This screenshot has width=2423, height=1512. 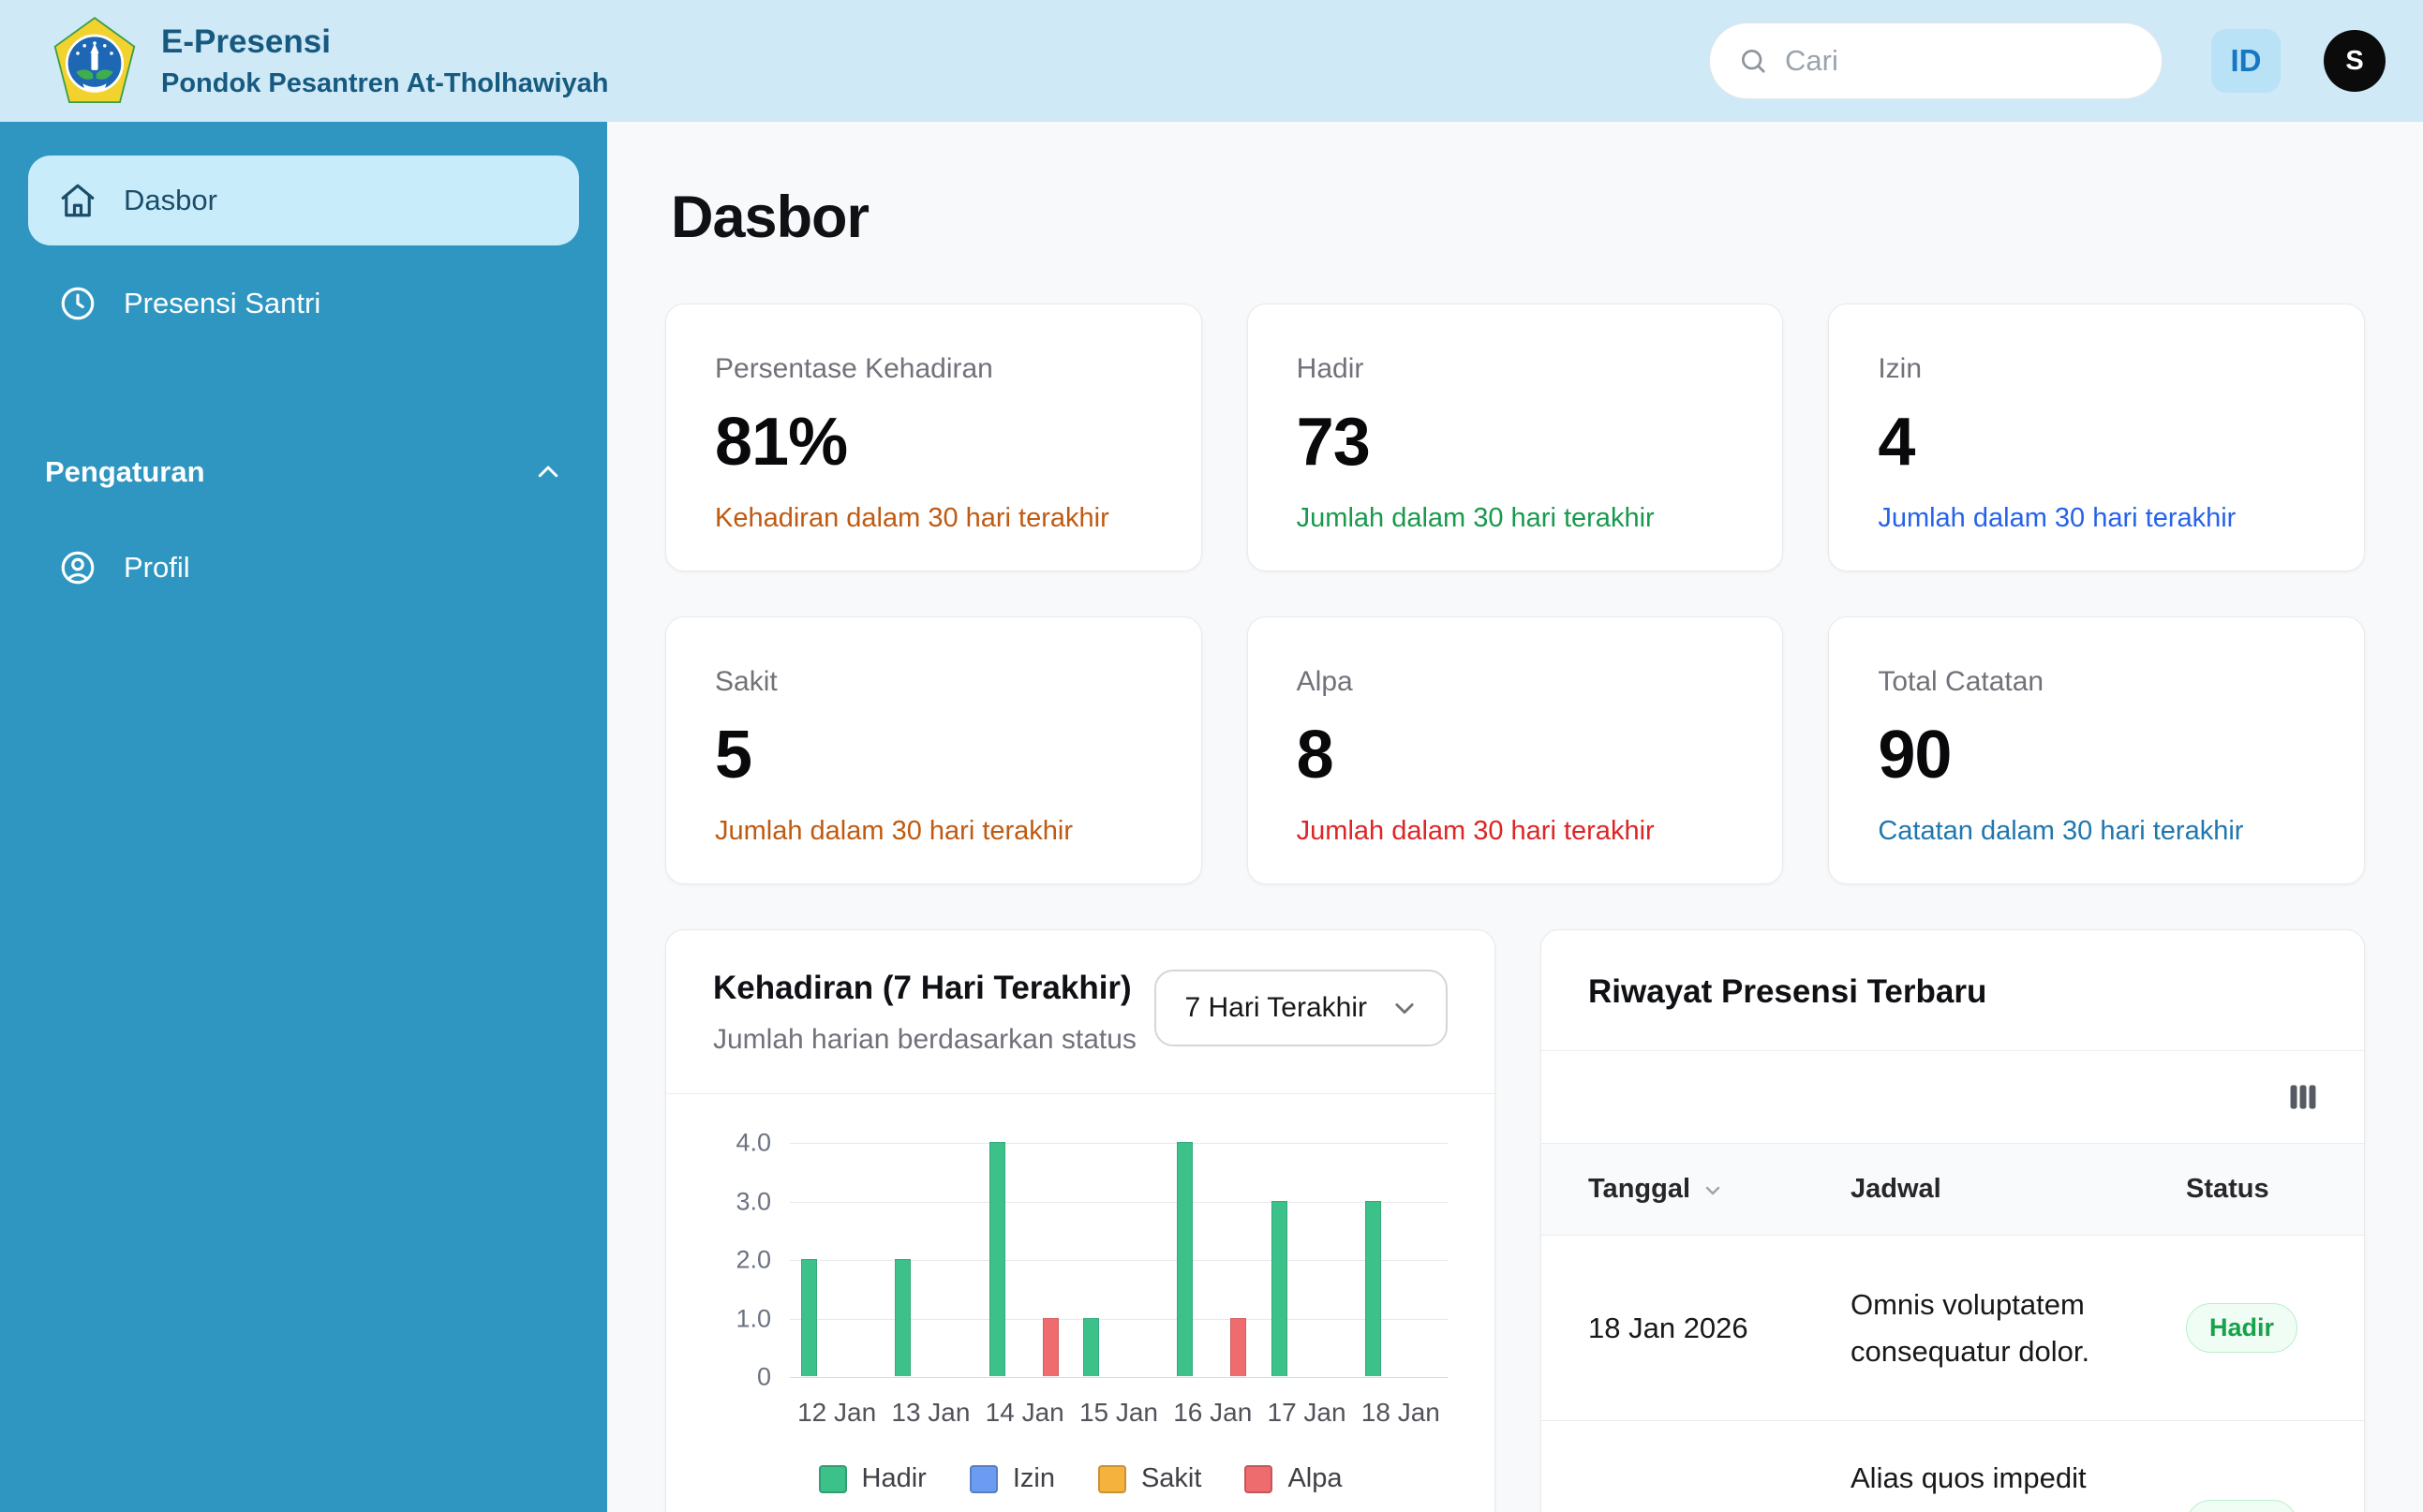 I want to click on column-header-jadwal: Jadwal, so click(x=1896, y=1189).